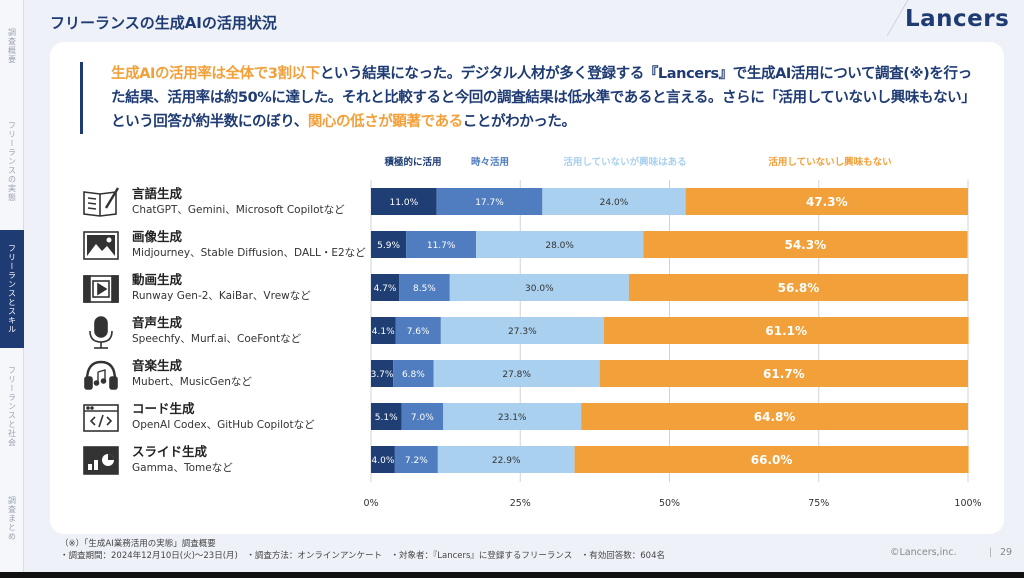 This screenshot has width=1024, height=578. Describe the element at coordinates (182, 468) in the screenshot. I see `category-desc: Gamma、Tomeなど` at that location.